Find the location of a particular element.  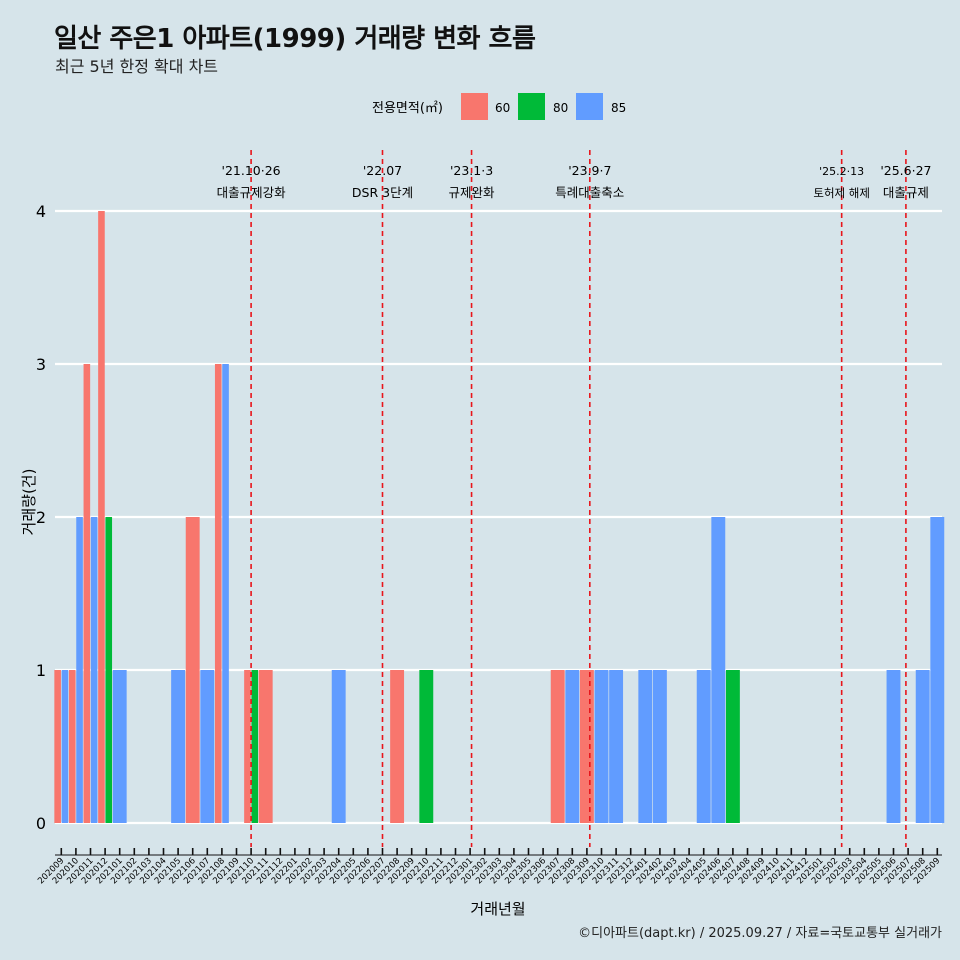

y-tick-label: 3 is located at coordinates (41, 364).